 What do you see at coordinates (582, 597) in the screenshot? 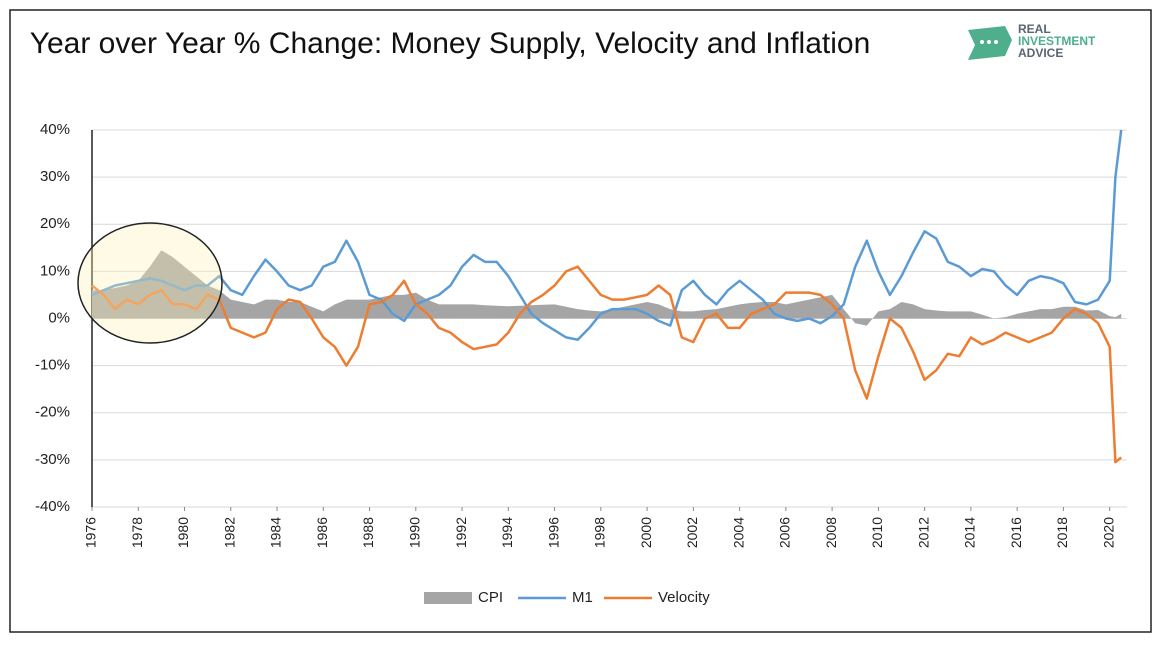
I see `legend-label: M1` at bounding box center [582, 597].